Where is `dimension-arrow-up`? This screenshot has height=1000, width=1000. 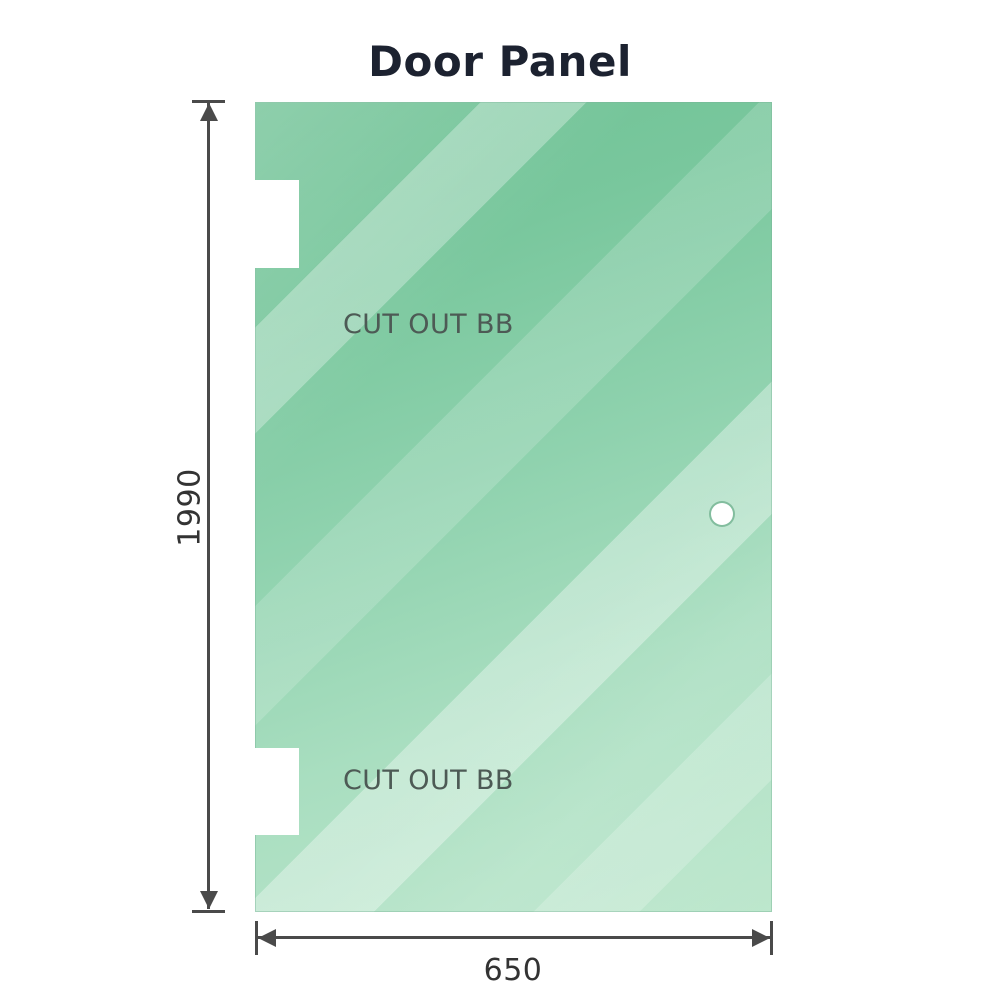
dimension-arrow-up is located at coordinates (208, 112).